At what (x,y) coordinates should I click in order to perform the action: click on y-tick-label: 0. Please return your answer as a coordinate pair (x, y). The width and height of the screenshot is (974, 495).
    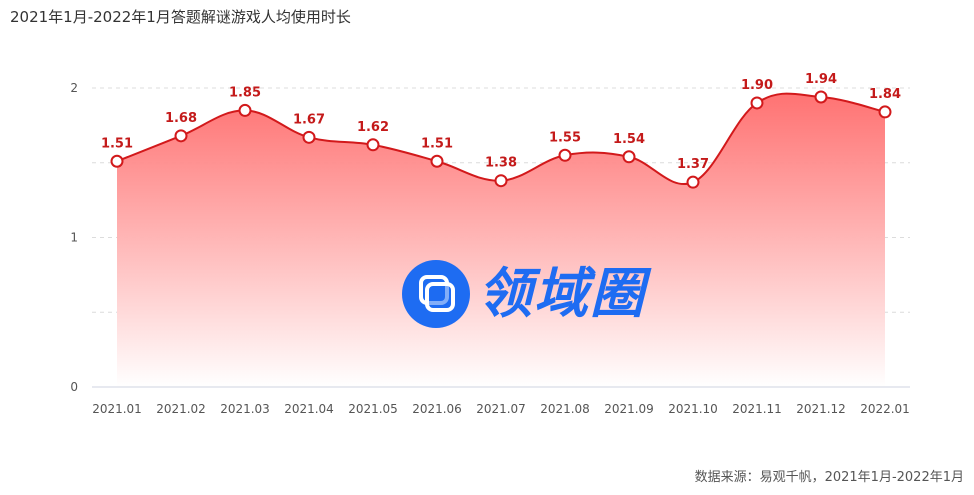
    Looking at the image, I should click on (74, 387).